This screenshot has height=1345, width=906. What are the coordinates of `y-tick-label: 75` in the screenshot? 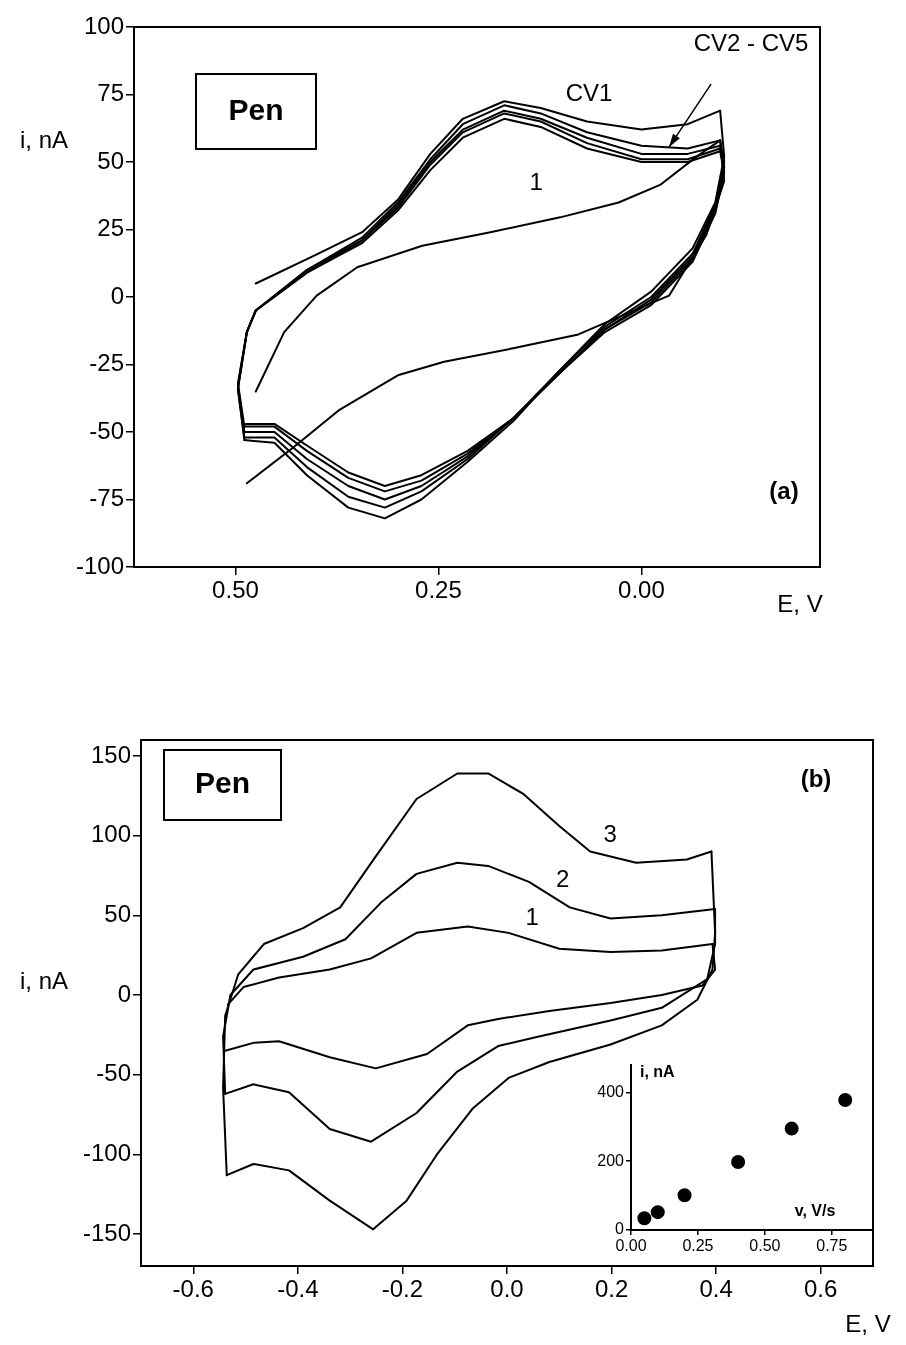 It's located at (110, 93).